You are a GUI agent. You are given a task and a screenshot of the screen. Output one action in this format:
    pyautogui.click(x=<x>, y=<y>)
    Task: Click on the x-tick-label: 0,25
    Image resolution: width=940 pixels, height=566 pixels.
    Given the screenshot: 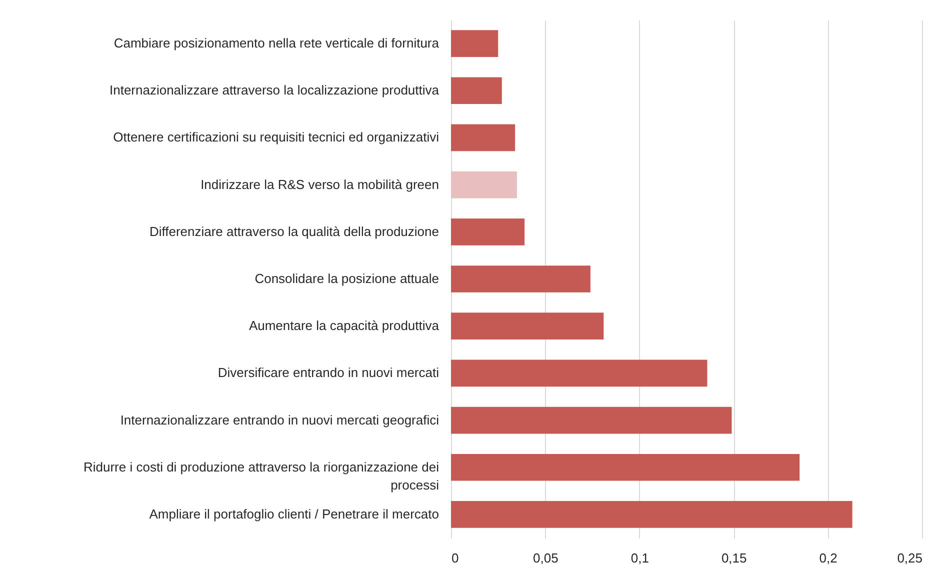 What is the action you would take?
    pyautogui.click(x=909, y=558)
    